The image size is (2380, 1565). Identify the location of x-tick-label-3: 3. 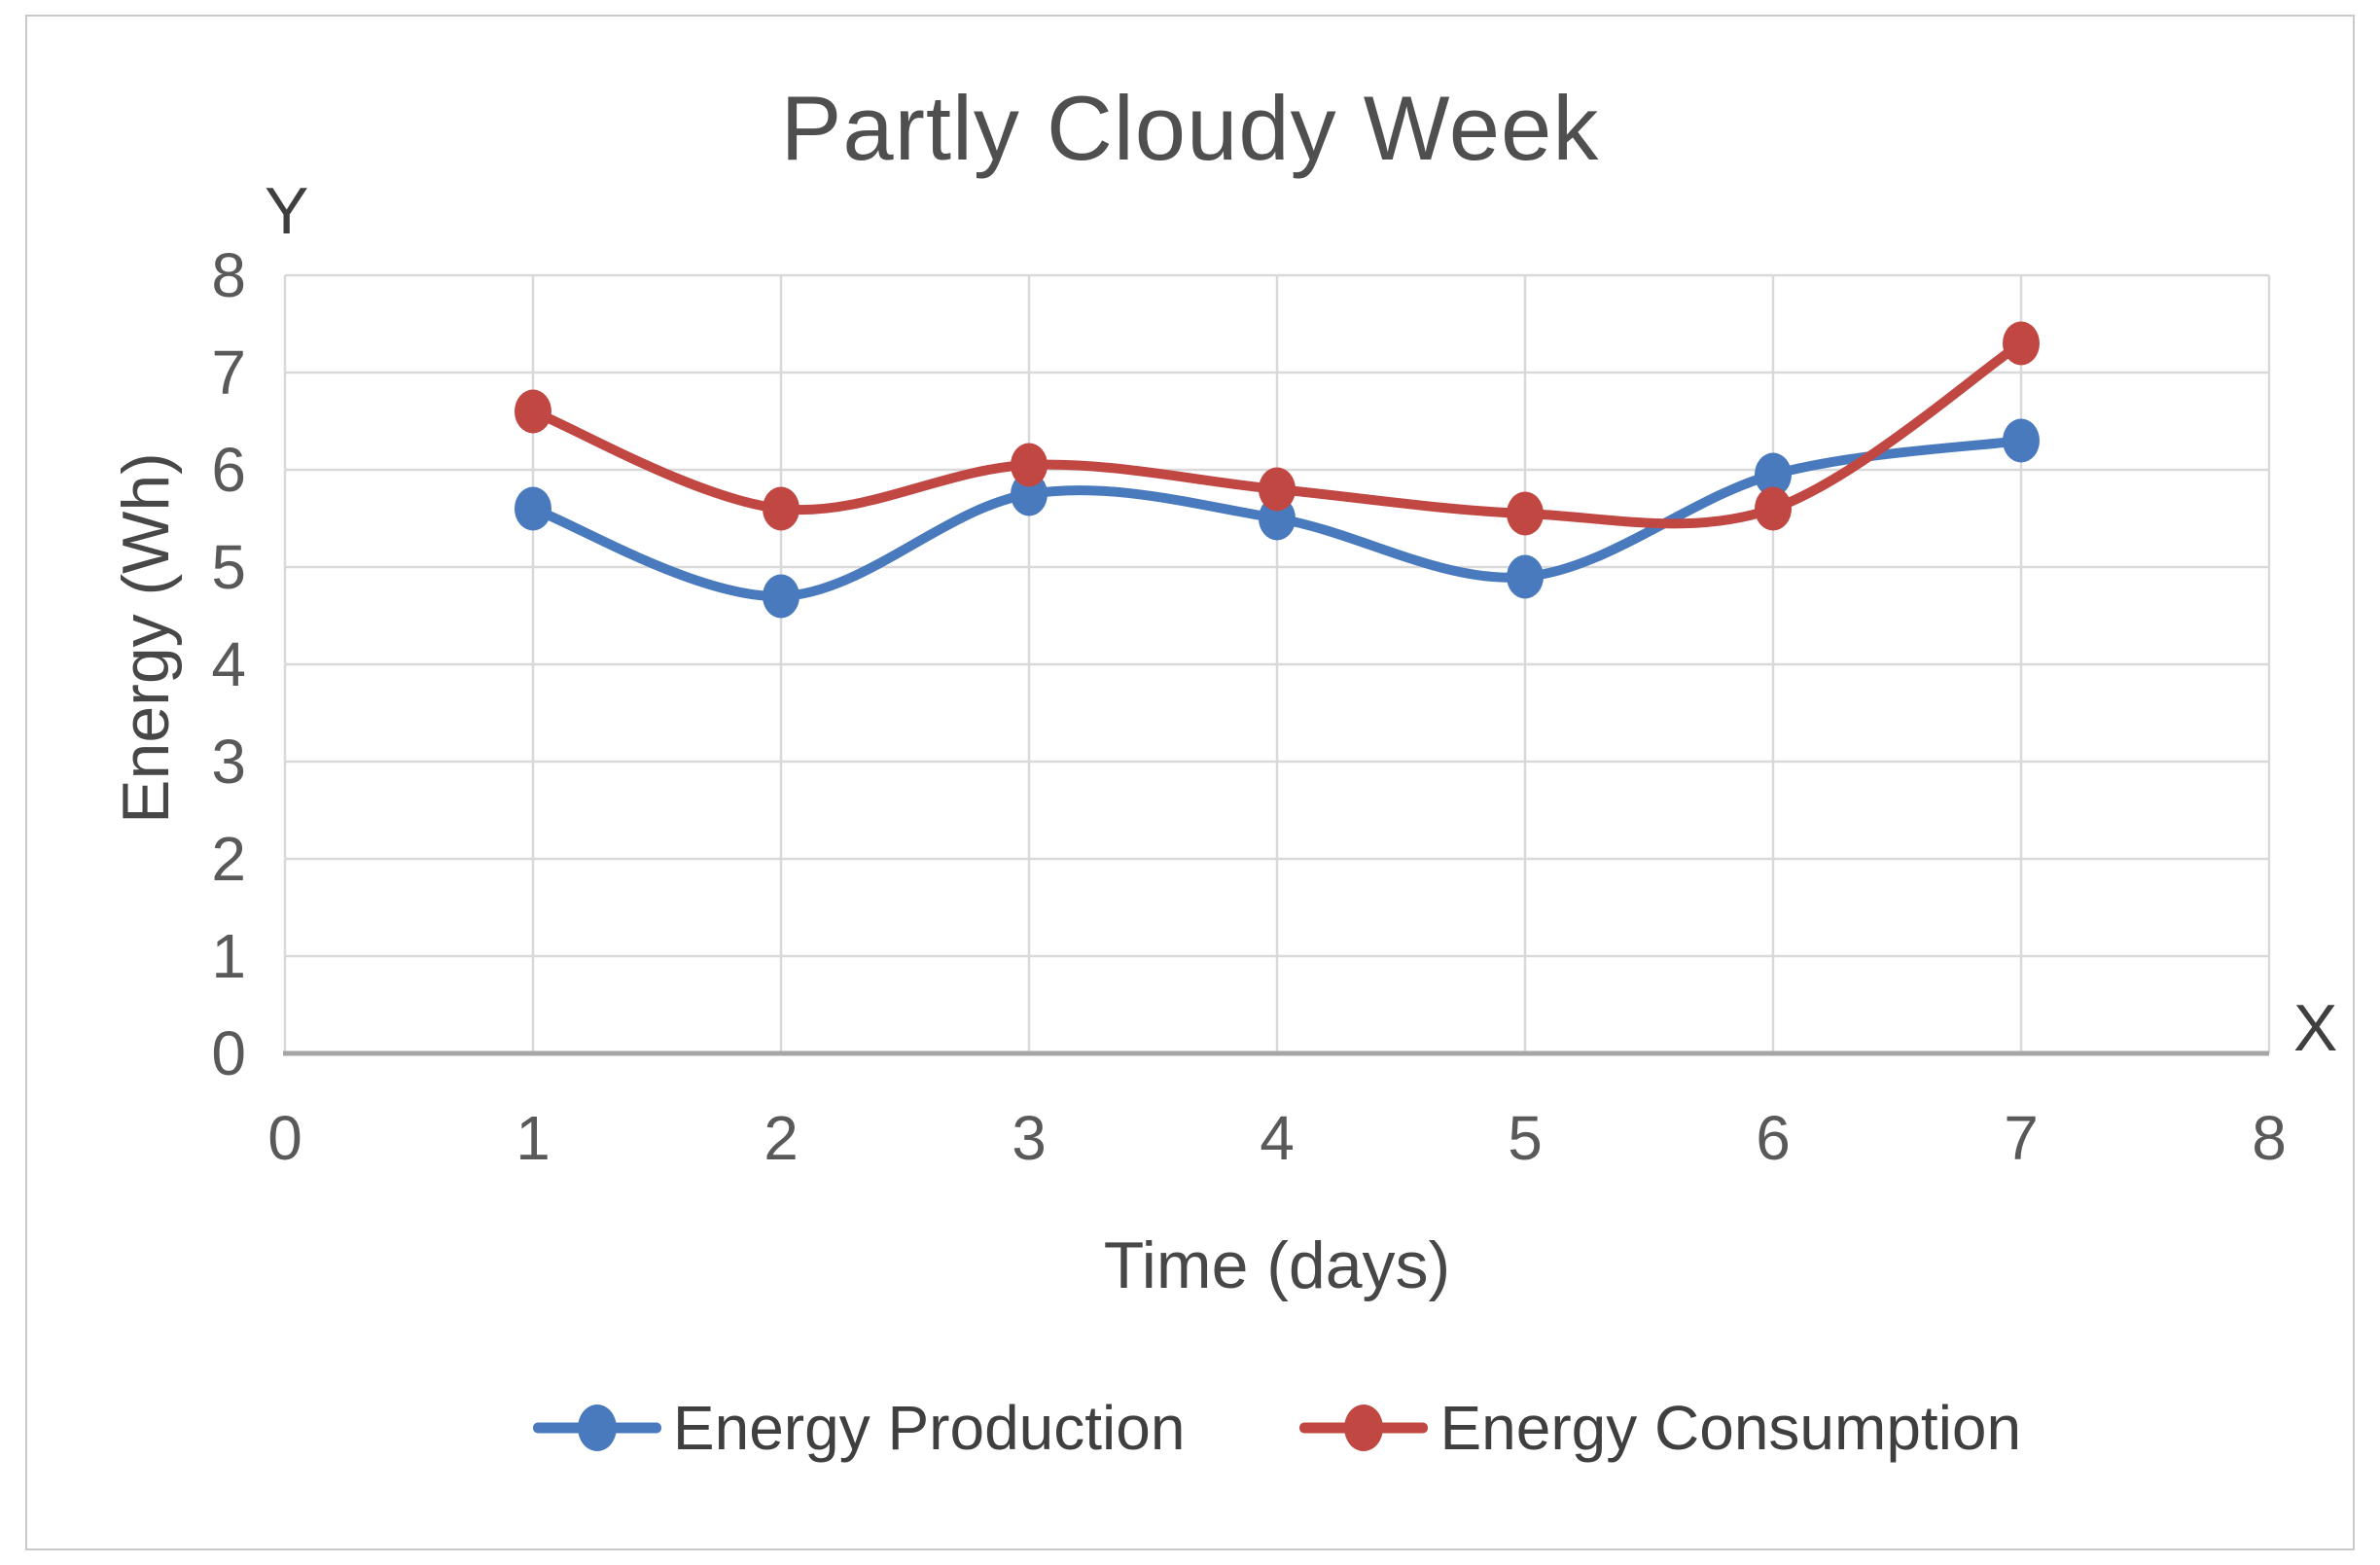
(1029, 1138).